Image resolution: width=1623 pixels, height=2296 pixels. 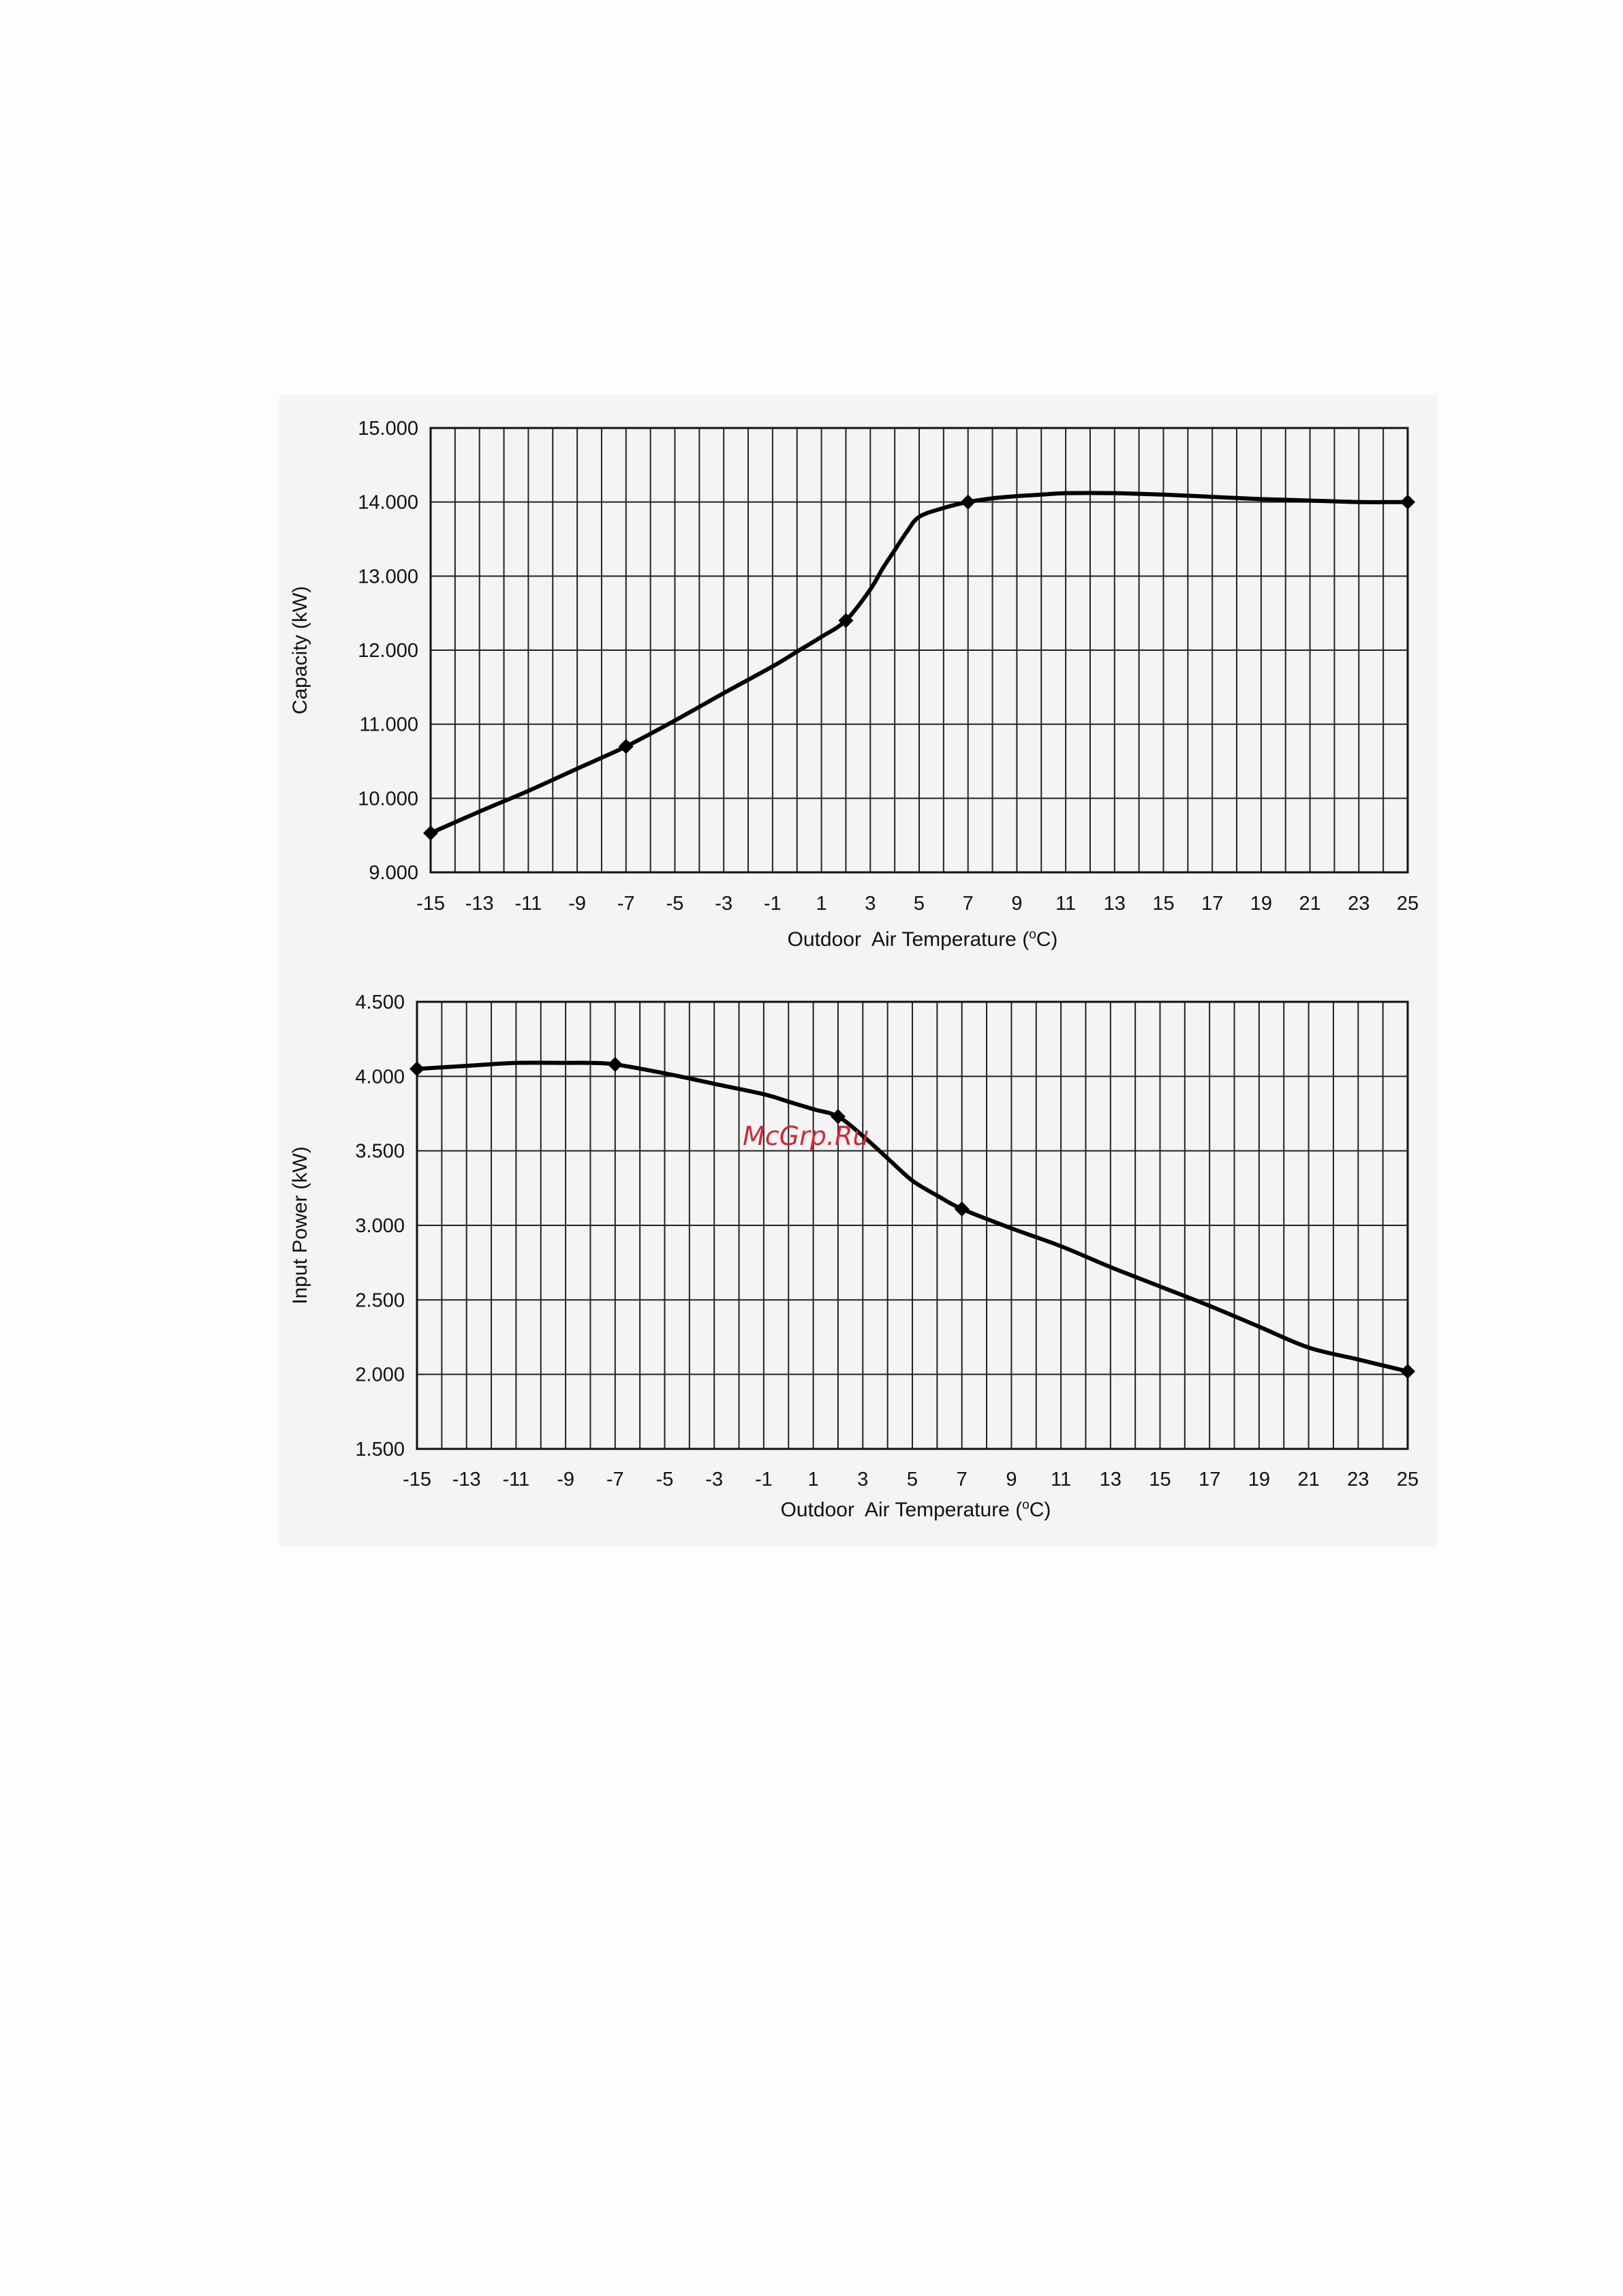 I want to click on y-tick-label: 12.000, so click(x=388, y=651).